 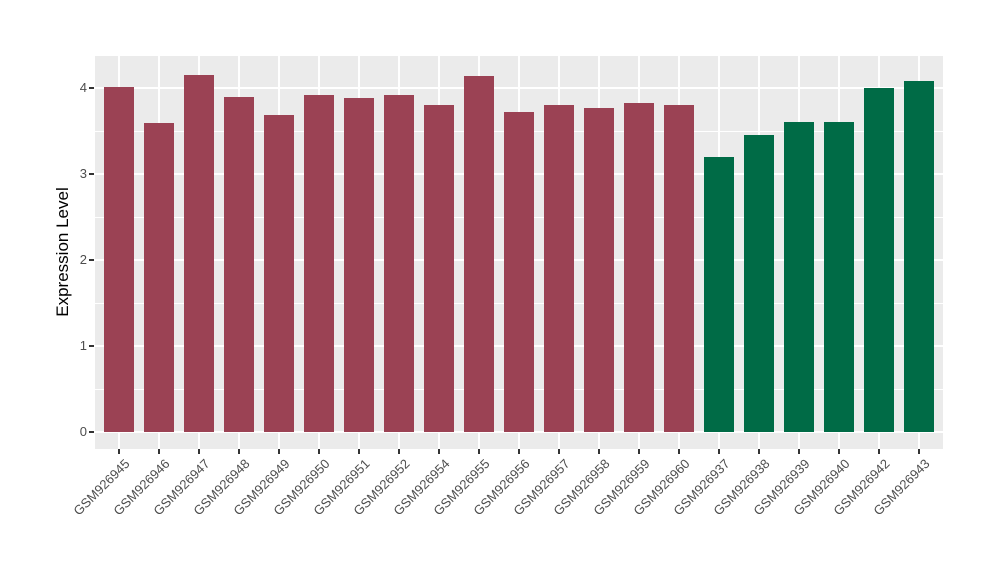 What do you see at coordinates (83, 173) in the screenshot?
I see `y-tick-label: 3` at bounding box center [83, 173].